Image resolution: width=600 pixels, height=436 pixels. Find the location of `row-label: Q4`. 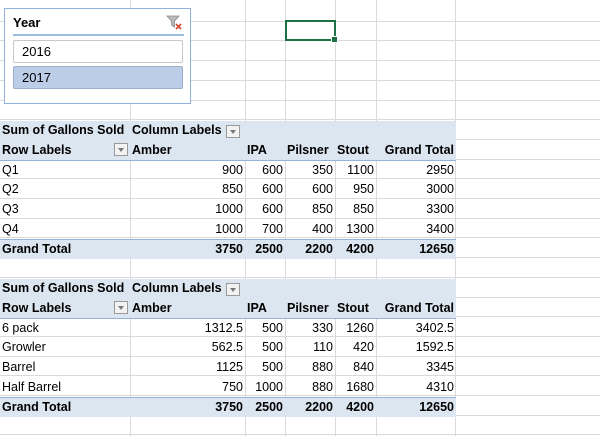

row-label: Q4 is located at coordinates (10, 228).